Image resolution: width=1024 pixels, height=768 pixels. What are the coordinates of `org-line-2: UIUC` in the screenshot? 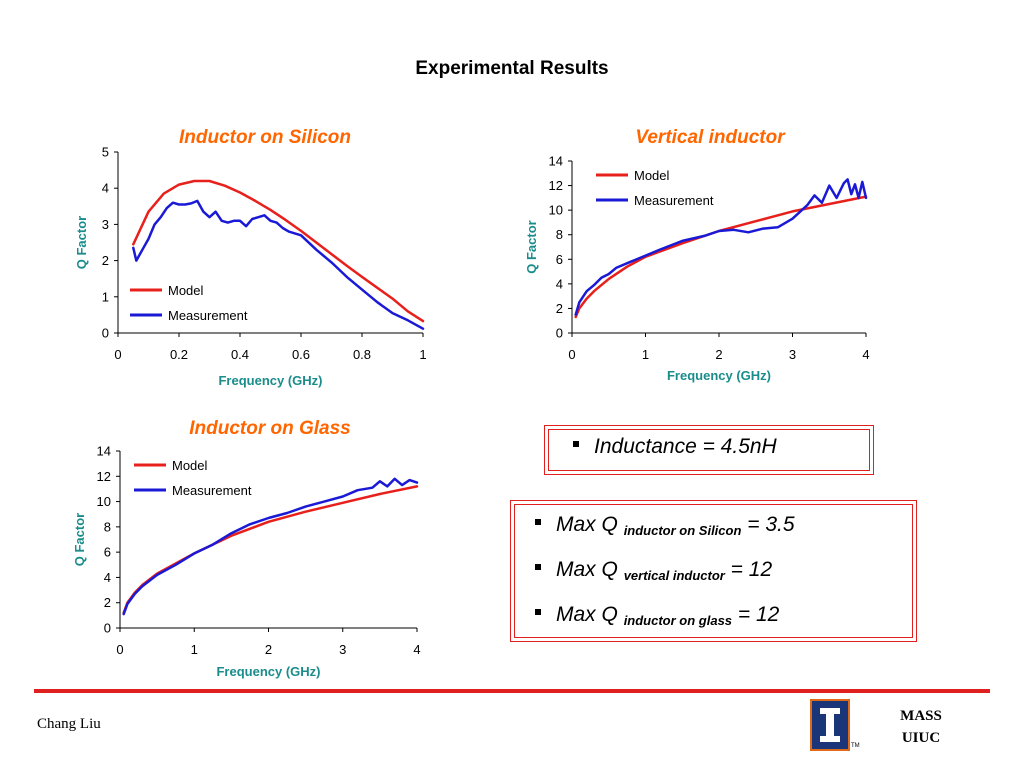 It's located at (921, 738).